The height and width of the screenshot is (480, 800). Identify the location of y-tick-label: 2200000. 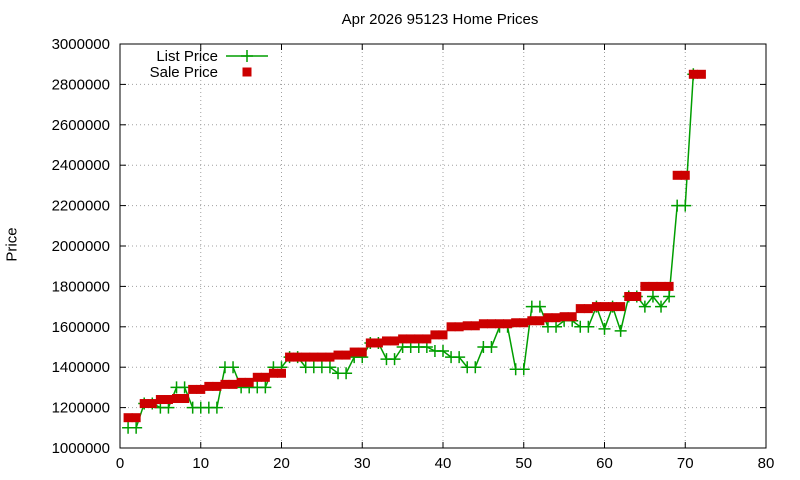
(81, 206).